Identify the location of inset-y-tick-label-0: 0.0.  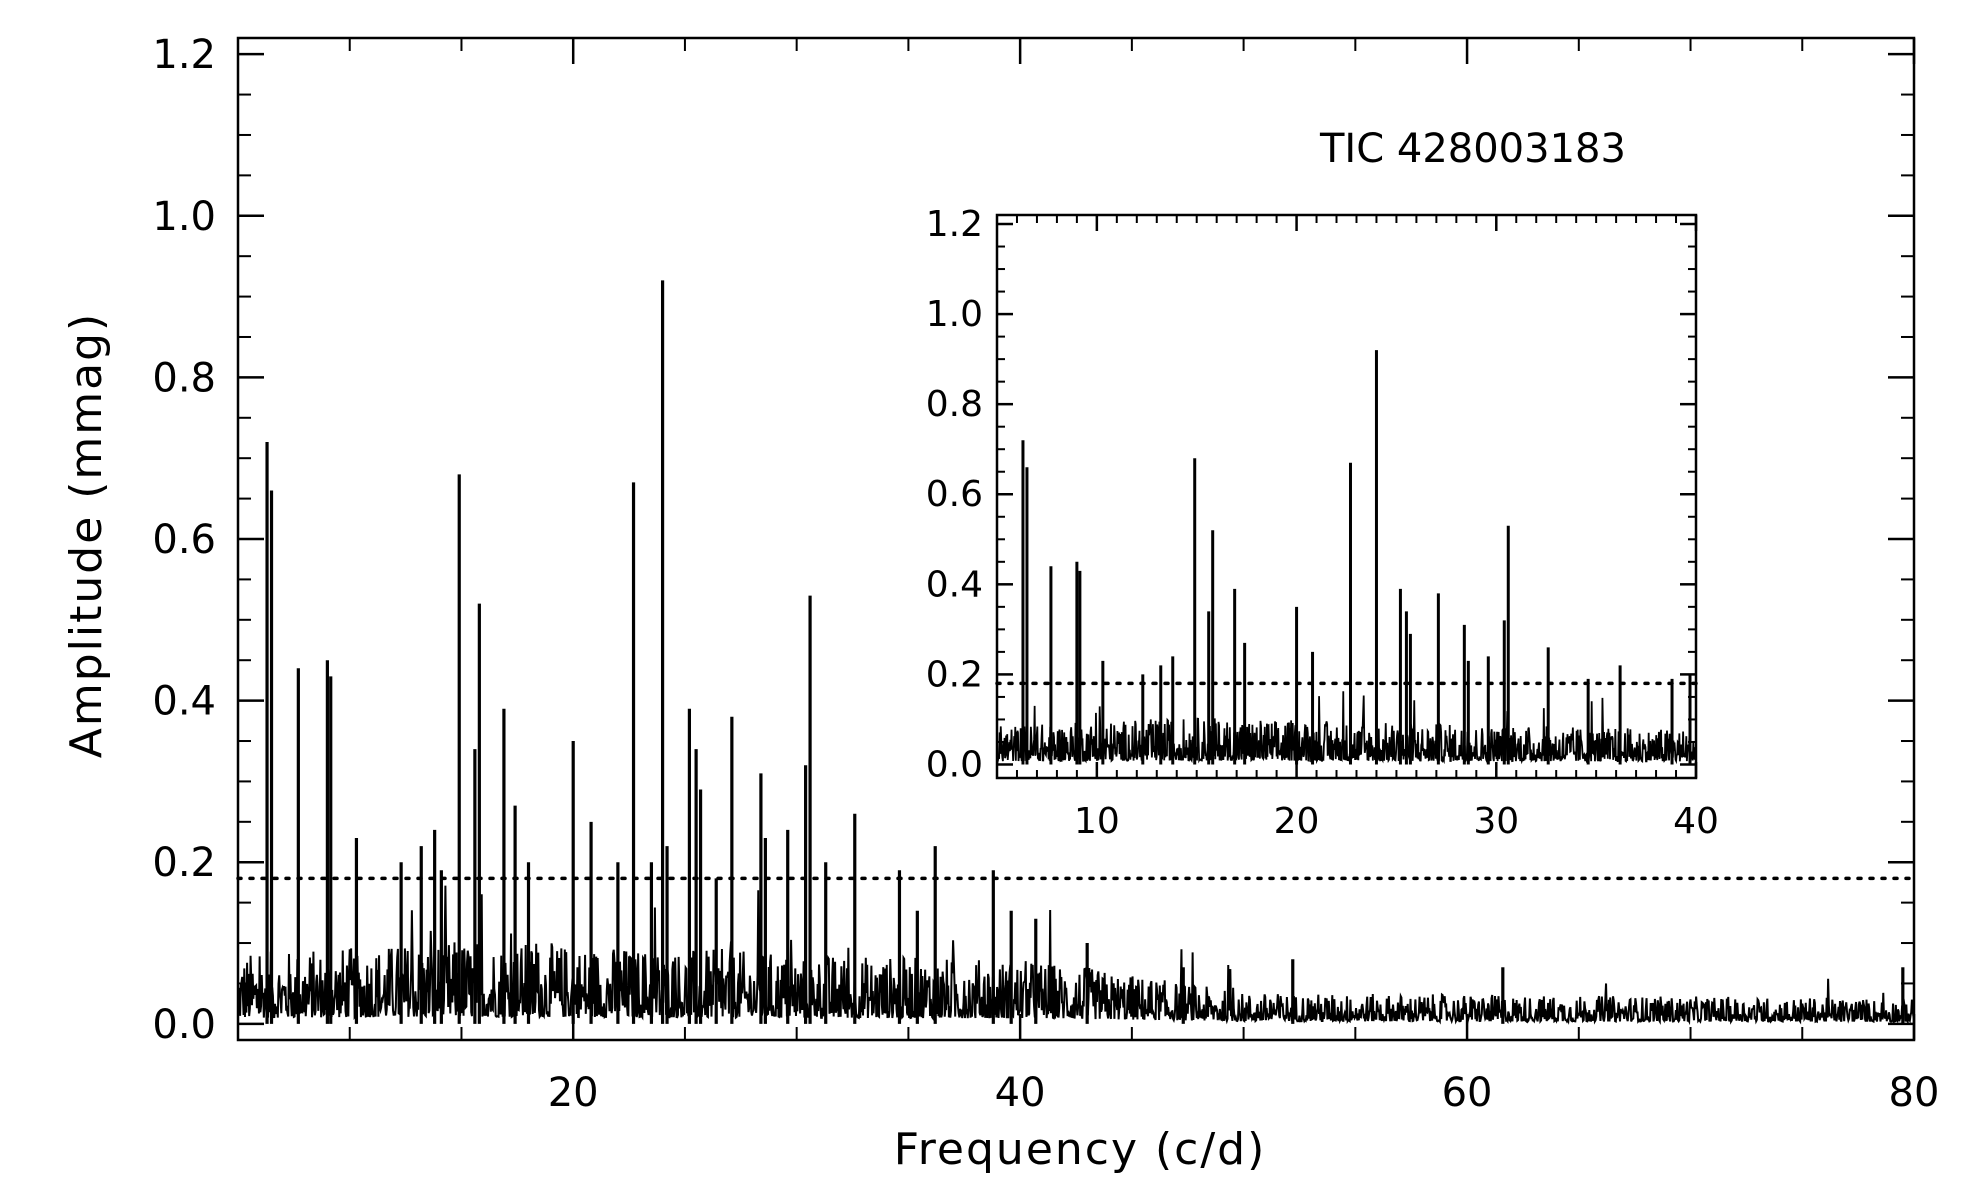
(954, 764).